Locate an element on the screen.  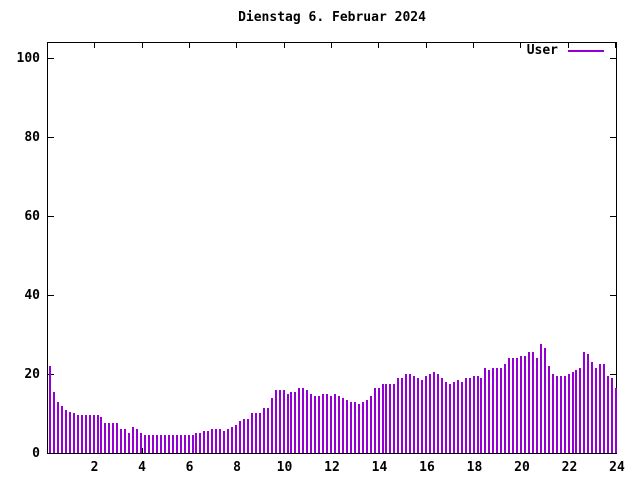
legend: User is located at coordinates (565, 51).